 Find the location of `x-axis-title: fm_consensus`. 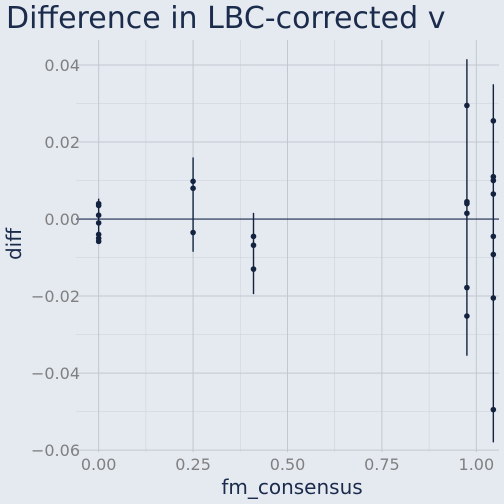

x-axis-title: fm_consensus is located at coordinates (291, 487).